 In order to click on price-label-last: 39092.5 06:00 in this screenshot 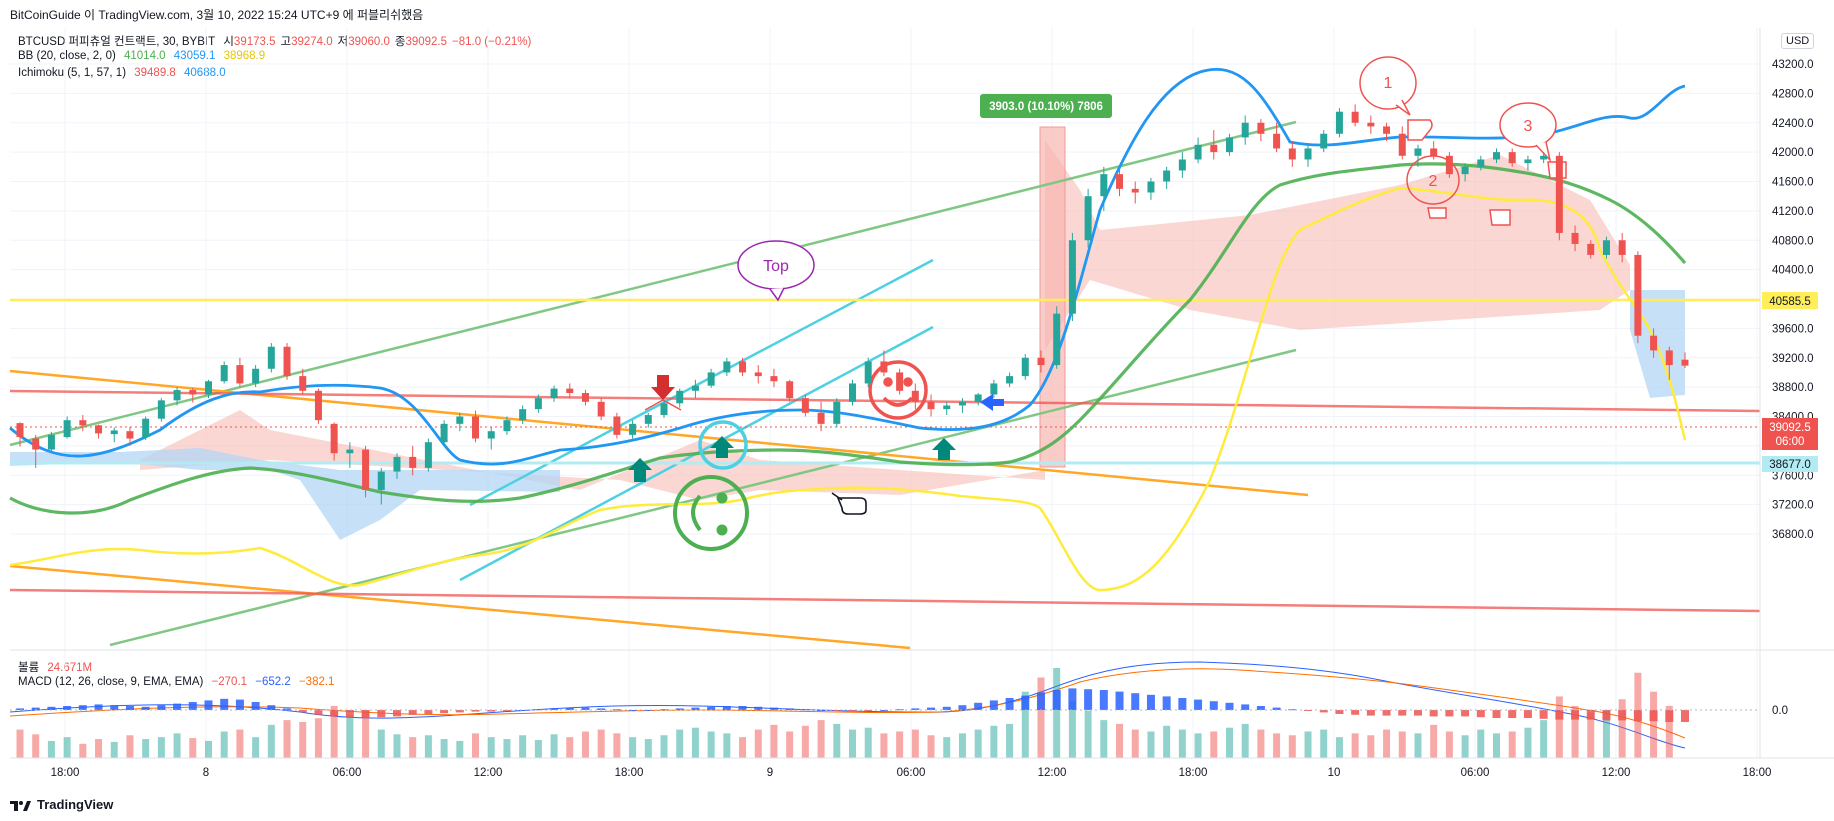, I will do `click(1790, 434)`.